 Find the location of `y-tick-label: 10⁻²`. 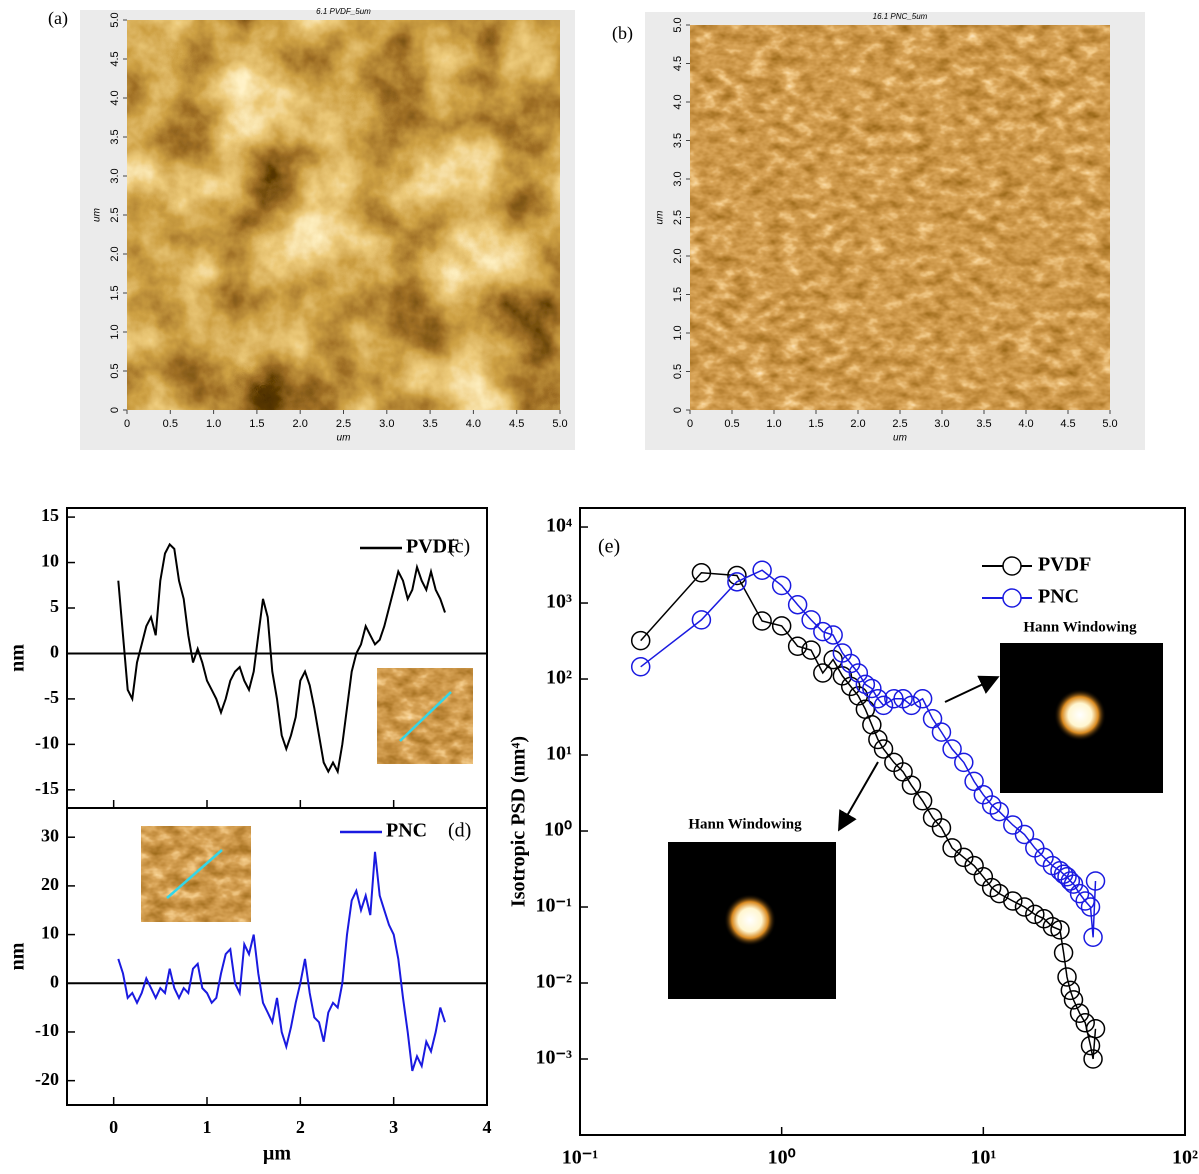

y-tick-label: 10⁻² is located at coordinates (553, 982).